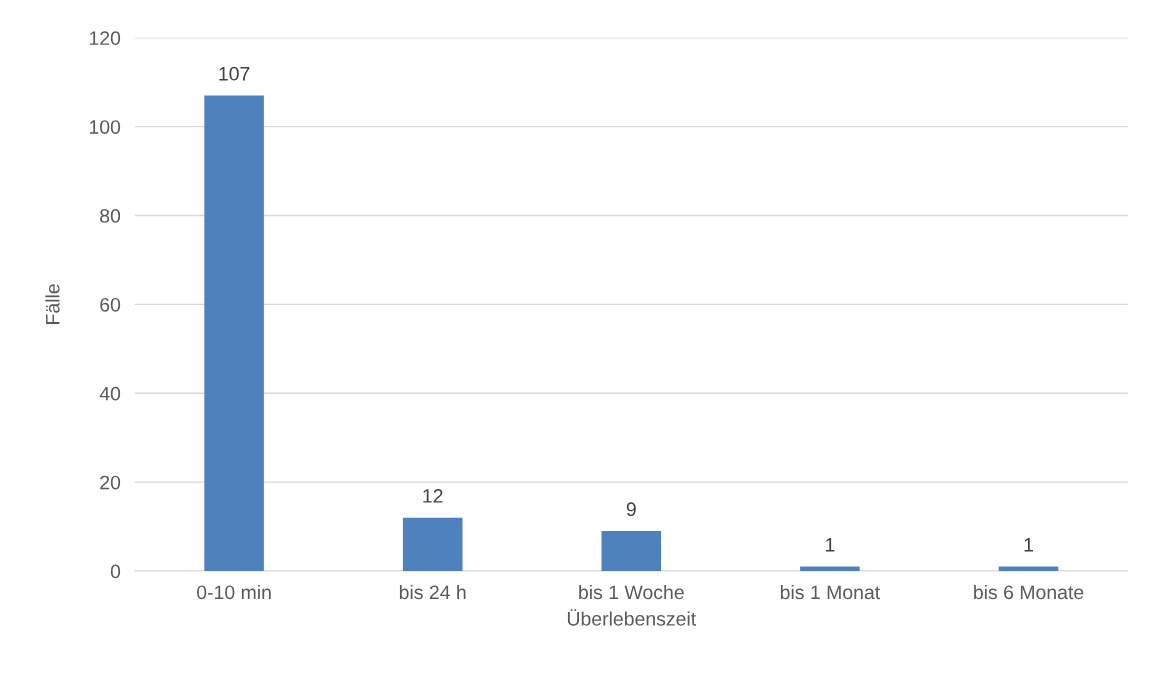 This screenshot has height=675, width=1152. I want to click on y-tick-label: 40, so click(110, 393).